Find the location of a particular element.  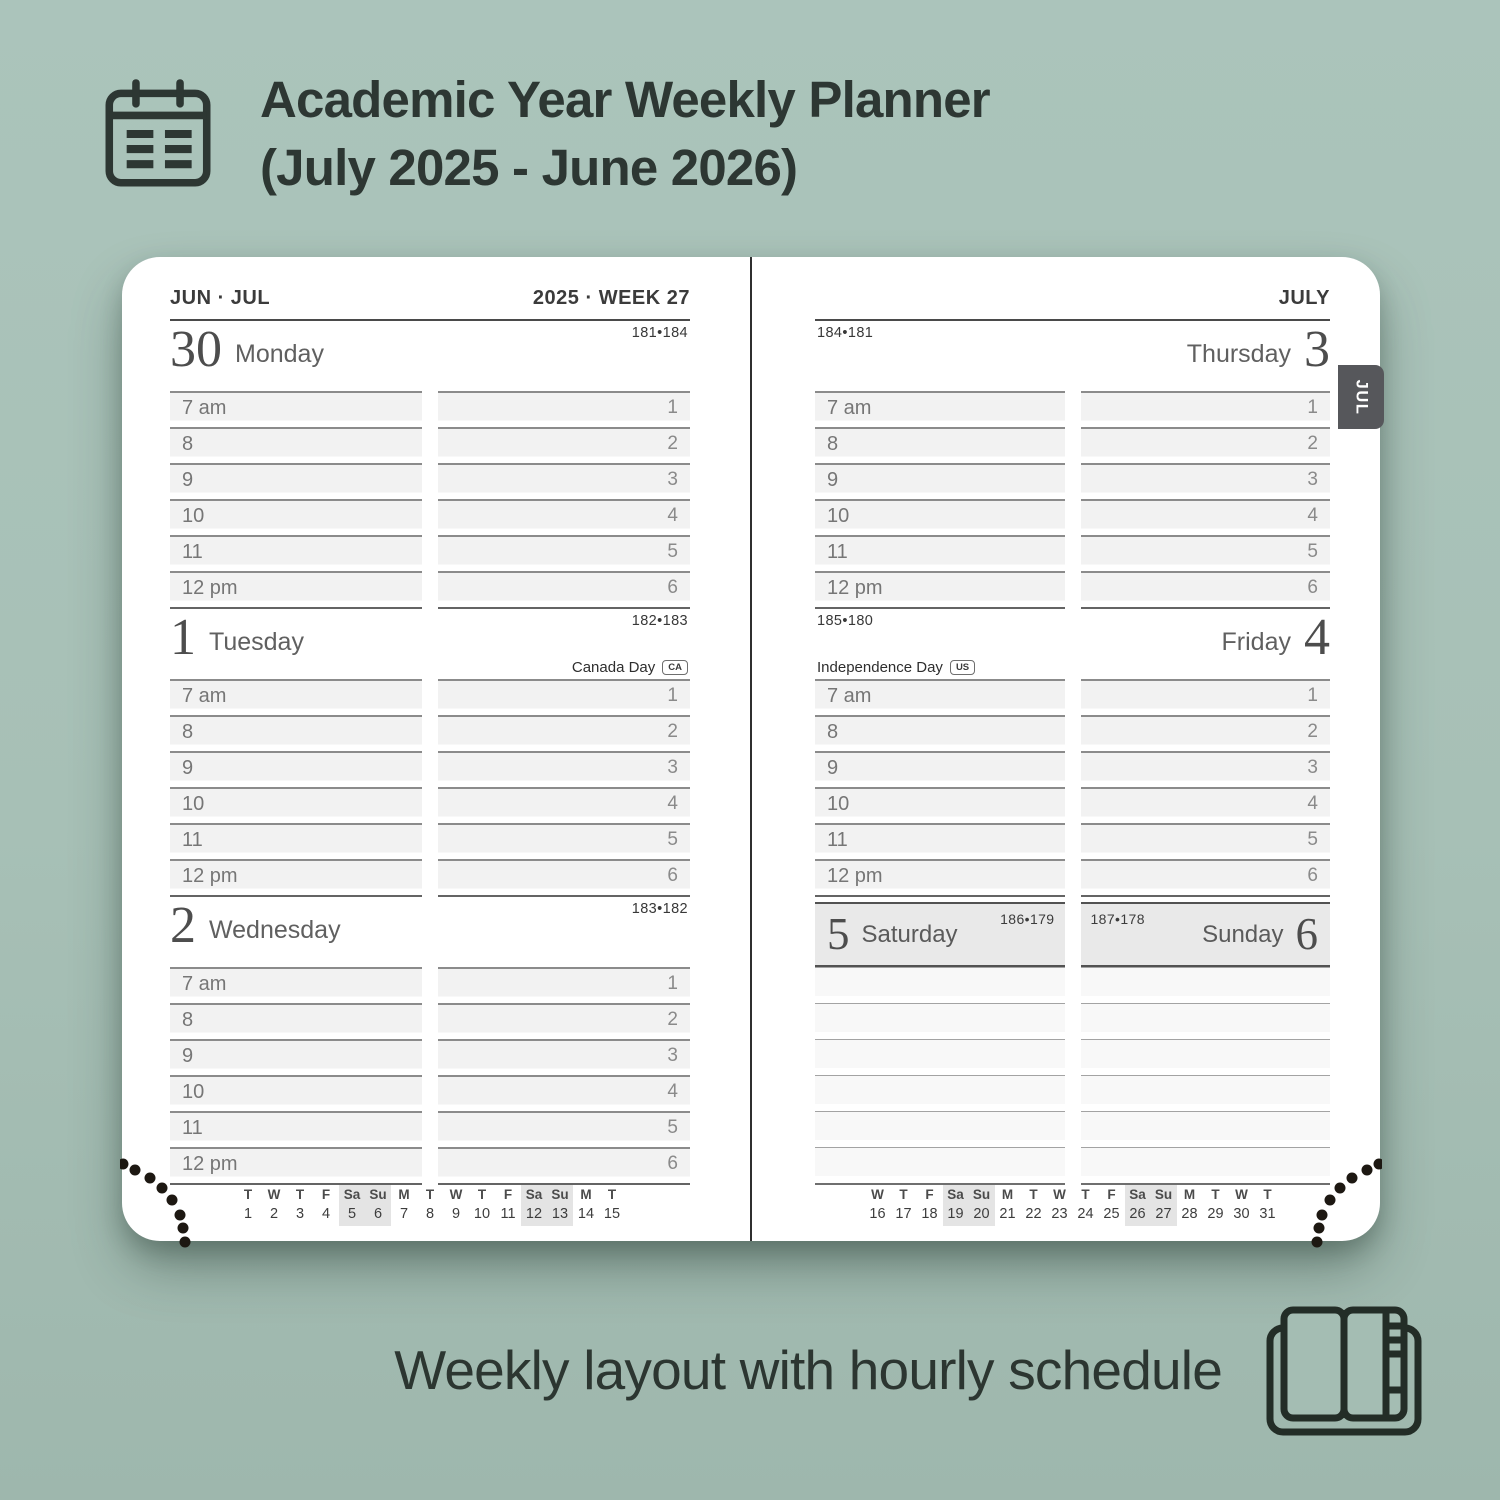

page-title-line2: (July 2025 - June 2026) is located at coordinates (529, 167).